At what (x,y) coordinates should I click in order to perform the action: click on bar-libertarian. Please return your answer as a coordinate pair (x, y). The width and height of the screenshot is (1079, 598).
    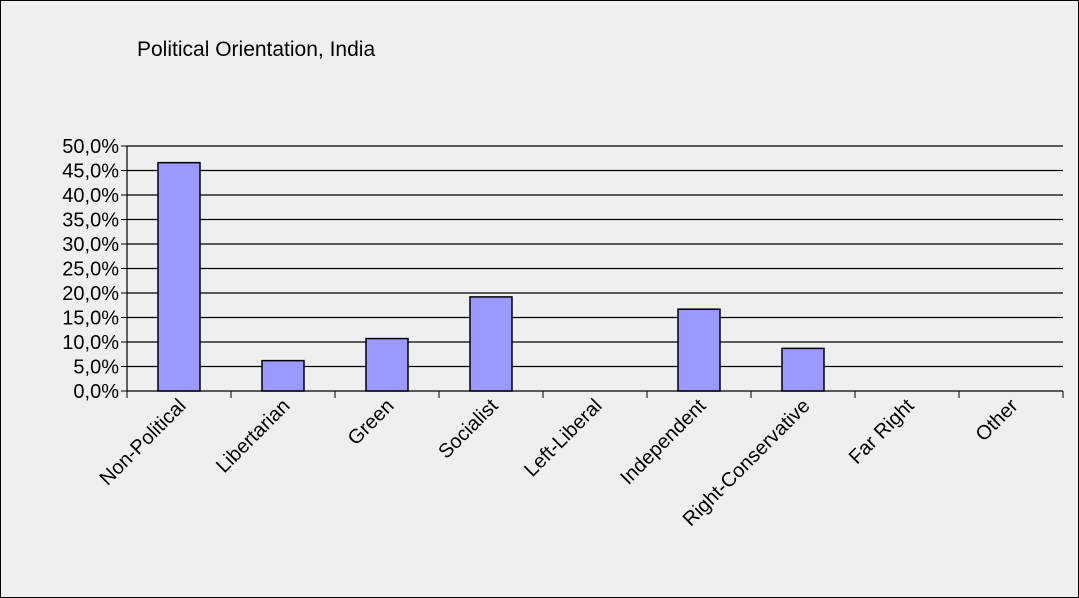
    Looking at the image, I should click on (283, 375).